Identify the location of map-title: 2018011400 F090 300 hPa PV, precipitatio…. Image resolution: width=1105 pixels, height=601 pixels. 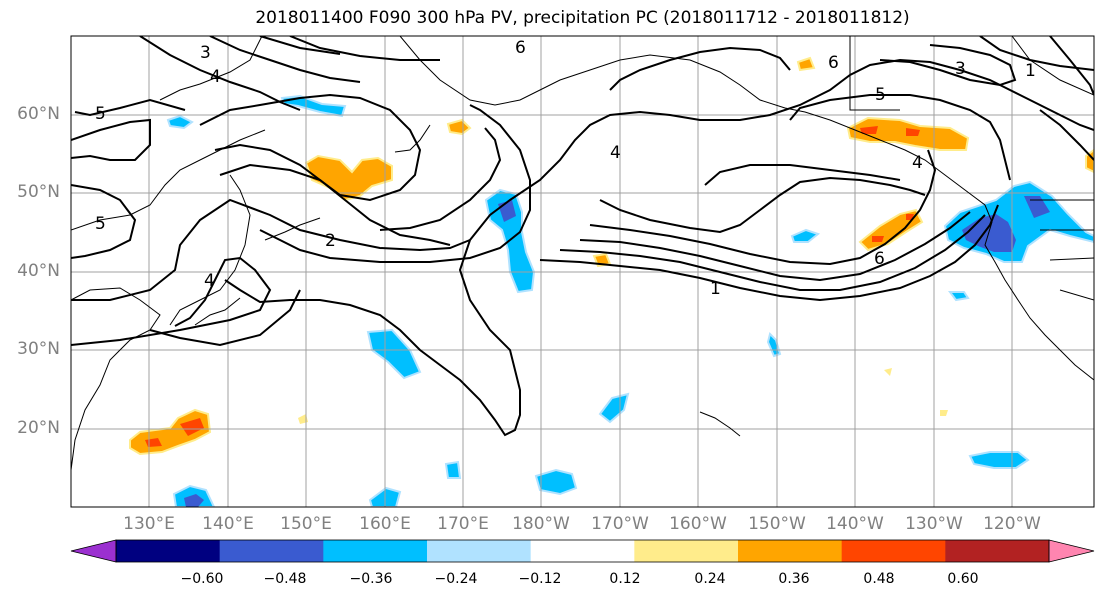
(582, 18).